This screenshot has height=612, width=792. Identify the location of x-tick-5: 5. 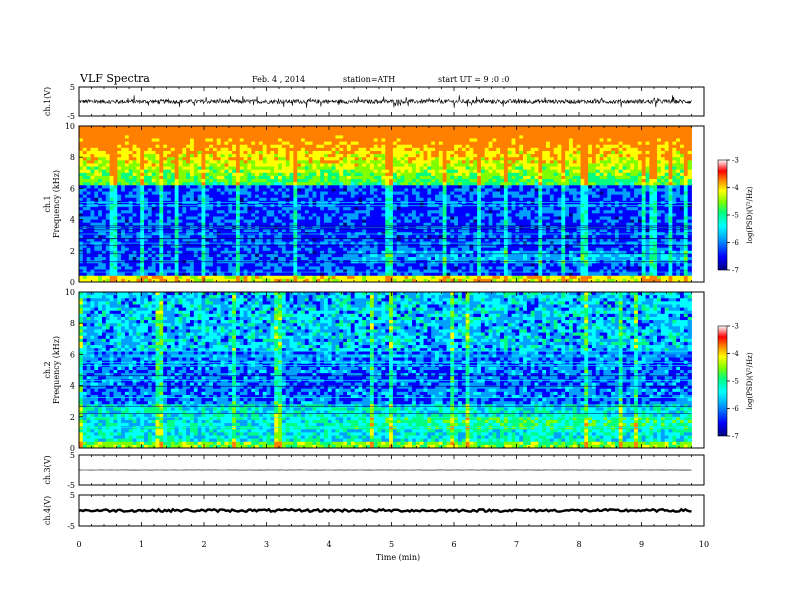
(391, 544).